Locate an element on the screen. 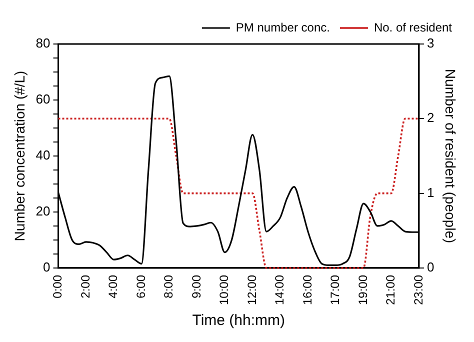 The image size is (474, 342). x-tick-label: 9:00 is located at coordinates (196, 286).